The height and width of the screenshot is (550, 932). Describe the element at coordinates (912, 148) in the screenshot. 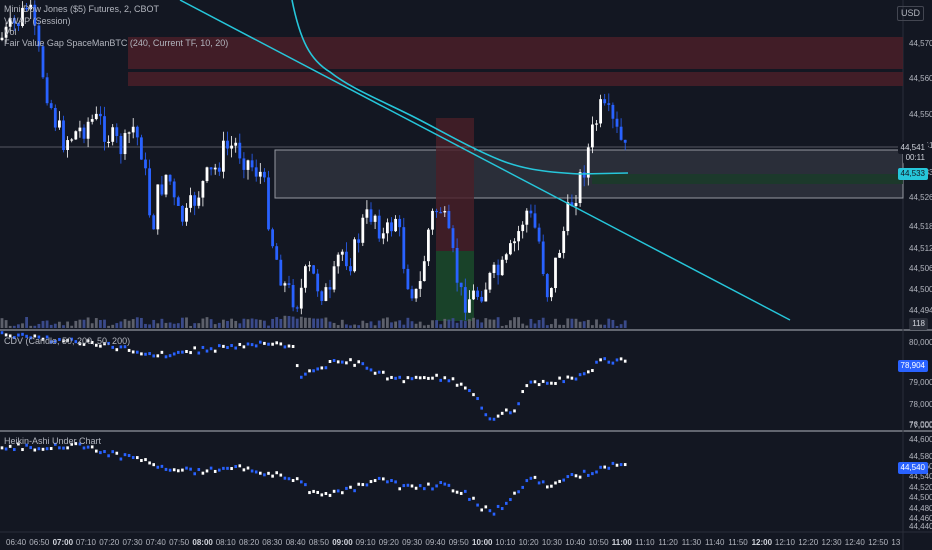

I see `current-price-tag: 44,541` at that location.